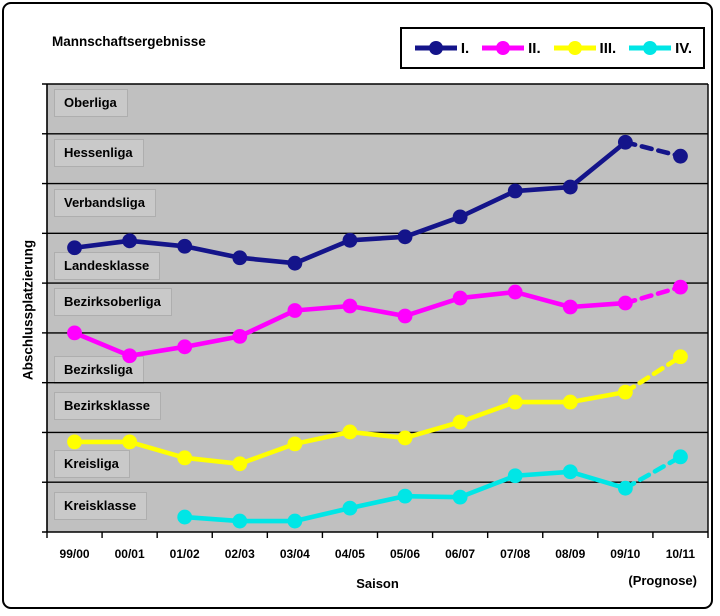 The image size is (720, 616). What do you see at coordinates (28, 310) in the screenshot?
I see `y-axis-title: Abschlussplatzierung` at bounding box center [28, 310].